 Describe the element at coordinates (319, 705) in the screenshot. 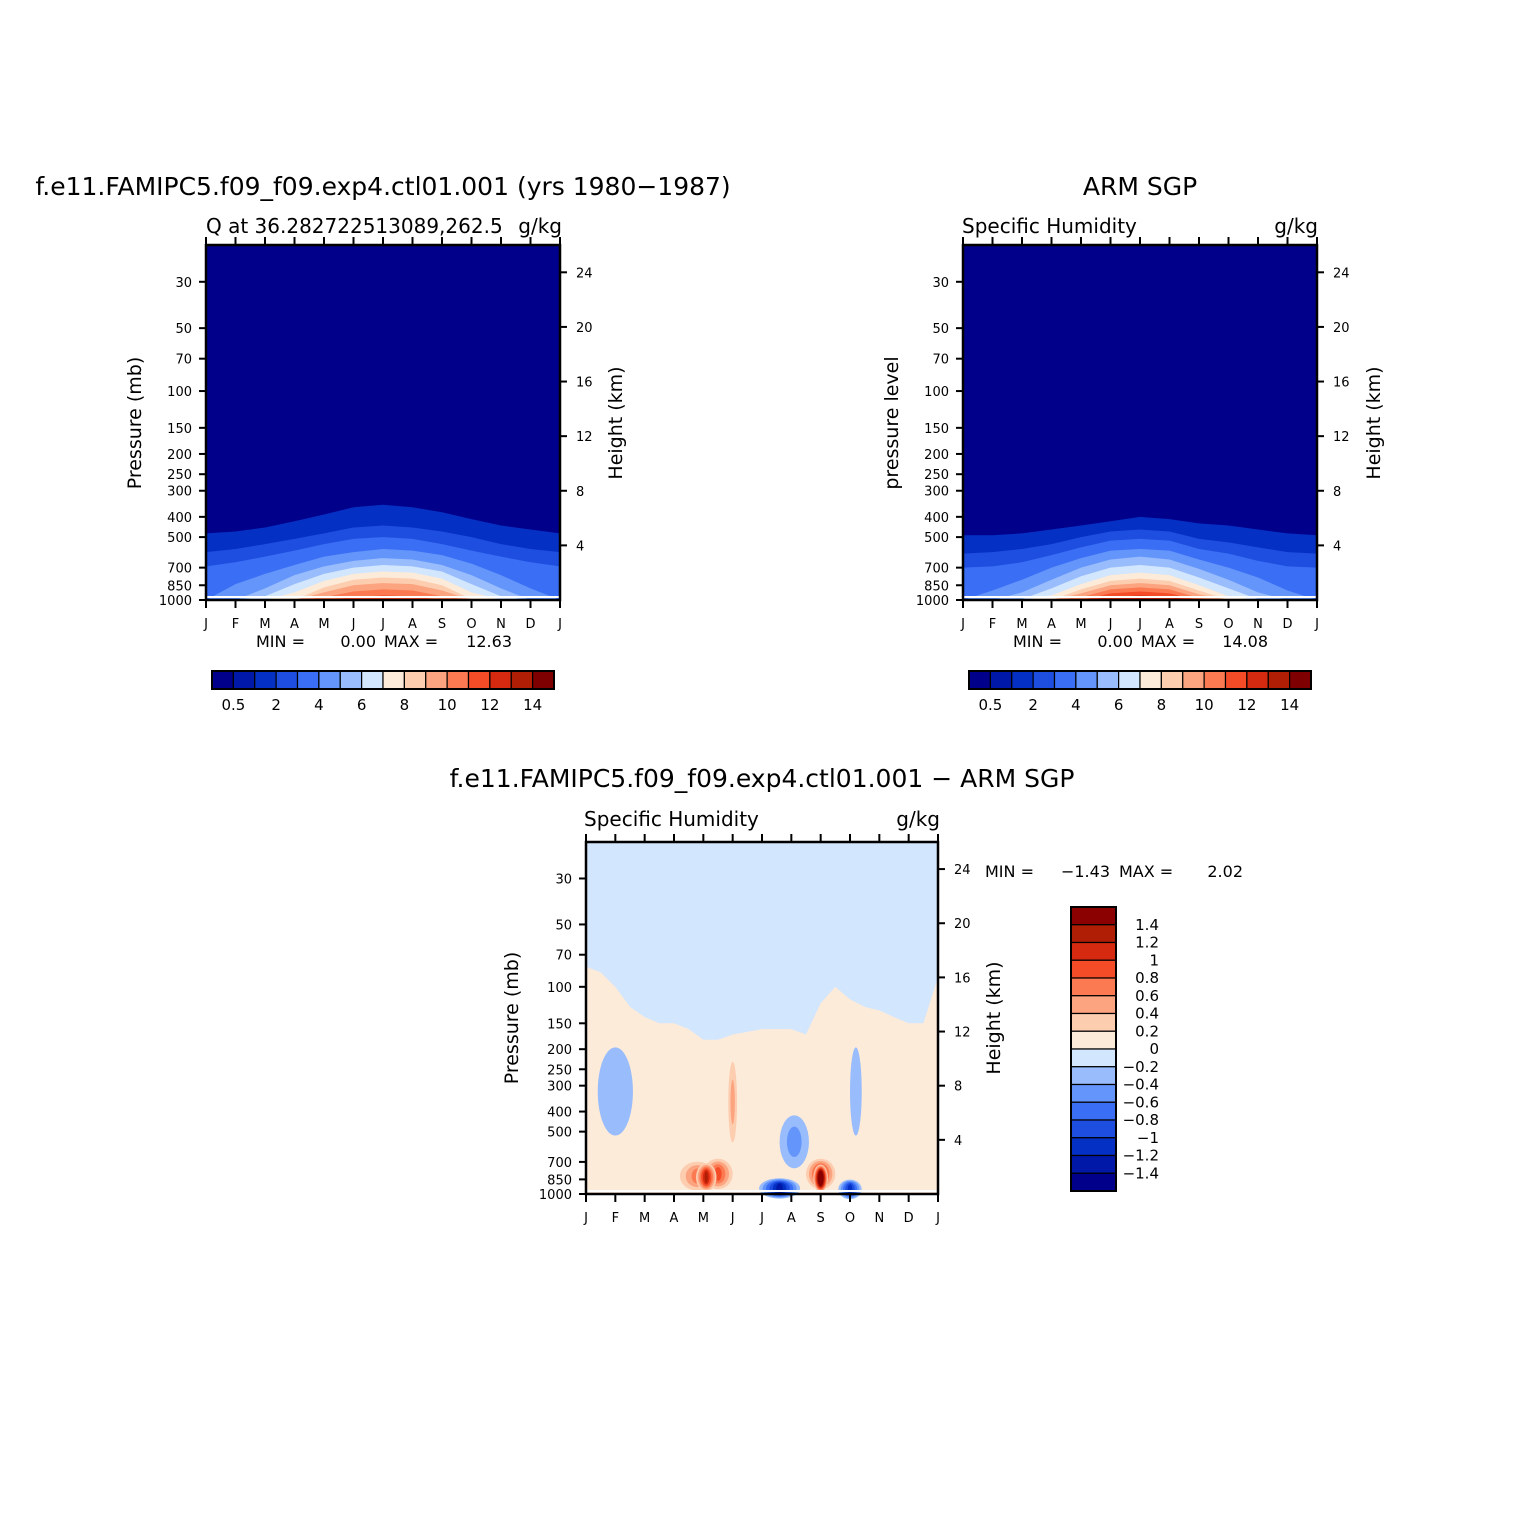

I see `colorbar-label: 4` at that location.